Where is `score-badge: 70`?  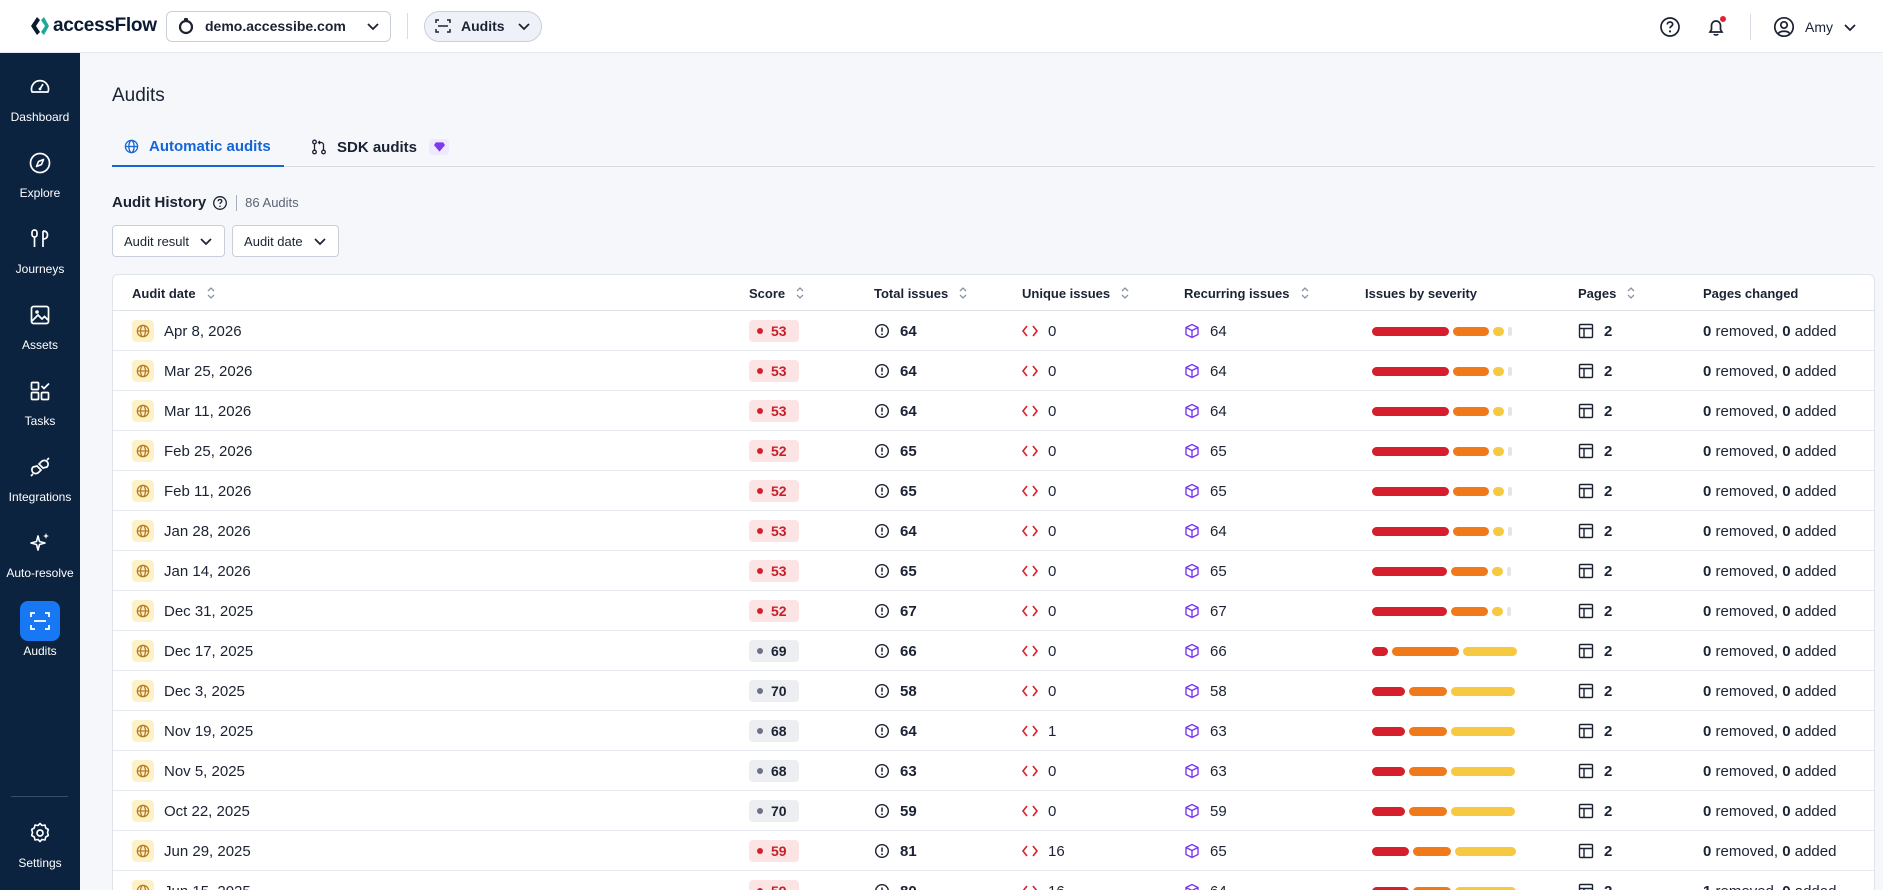
score-badge: 70 is located at coordinates (774, 691).